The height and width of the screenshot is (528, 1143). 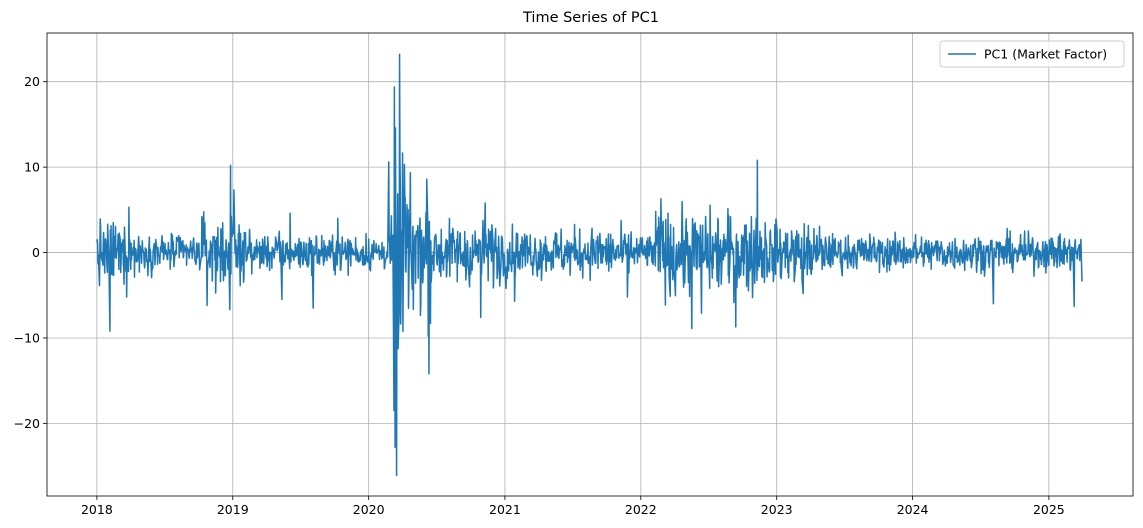 I want to click on chart-title: Time Series of PC1, so click(x=590, y=18).